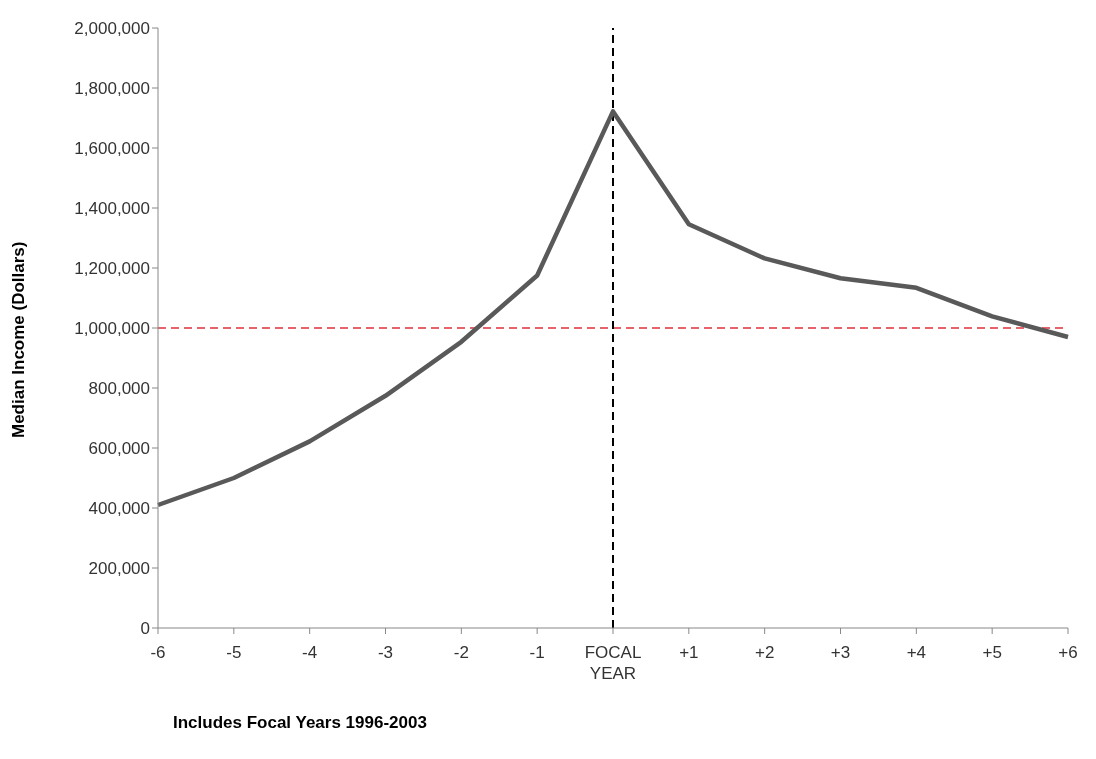 The image size is (1096, 759). Describe the element at coordinates (385, 652) in the screenshot. I see `x-tick-label: -3` at that location.